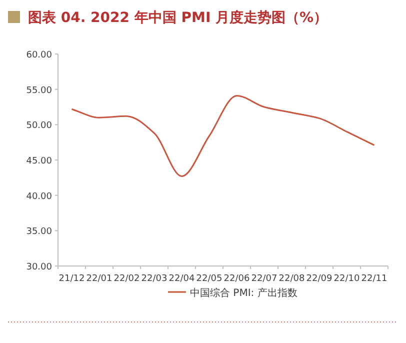 The height and width of the screenshot is (343, 406). What do you see at coordinates (237, 279) in the screenshot?
I see `x-tick-label: 22/06` at bounding box center [237, 279].